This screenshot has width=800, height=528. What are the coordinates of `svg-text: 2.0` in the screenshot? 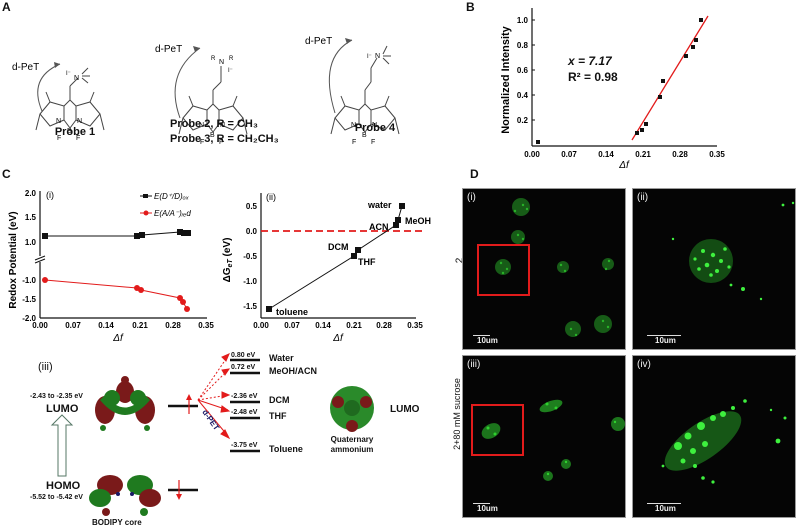 It's located at (31, 193).